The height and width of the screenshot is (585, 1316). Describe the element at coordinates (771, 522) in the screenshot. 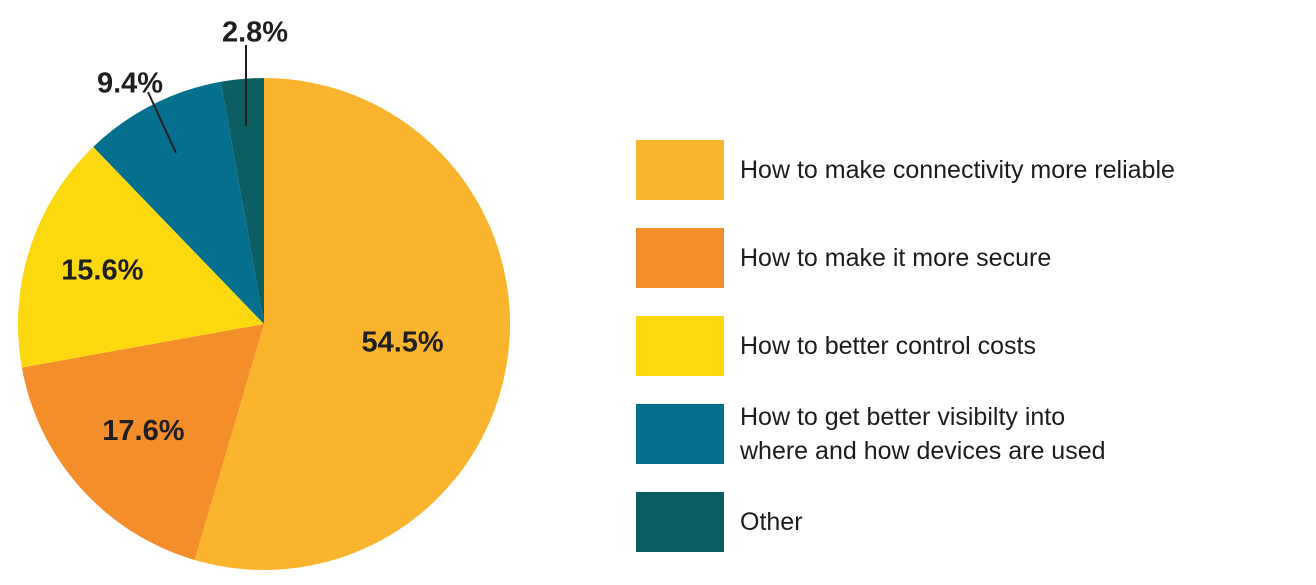

I see `legend-label-other: Other` at that location.